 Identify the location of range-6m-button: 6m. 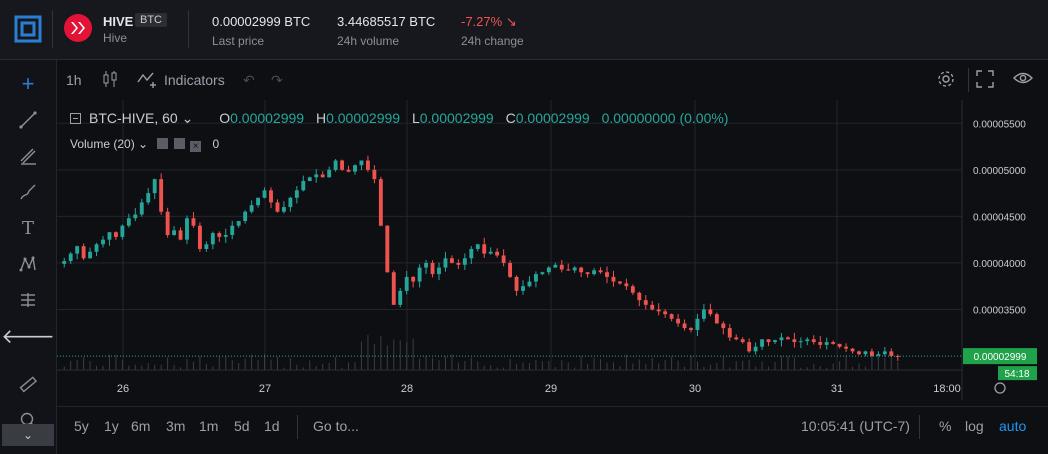
(141, 426).